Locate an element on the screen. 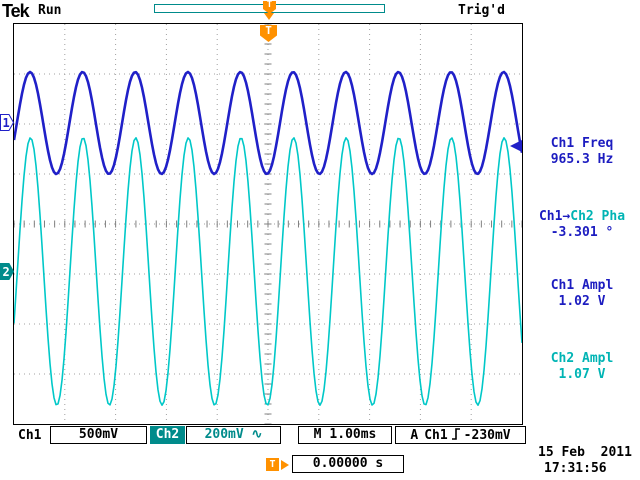  ch1-marker-label: 1 is located at coordinates (6, 123).